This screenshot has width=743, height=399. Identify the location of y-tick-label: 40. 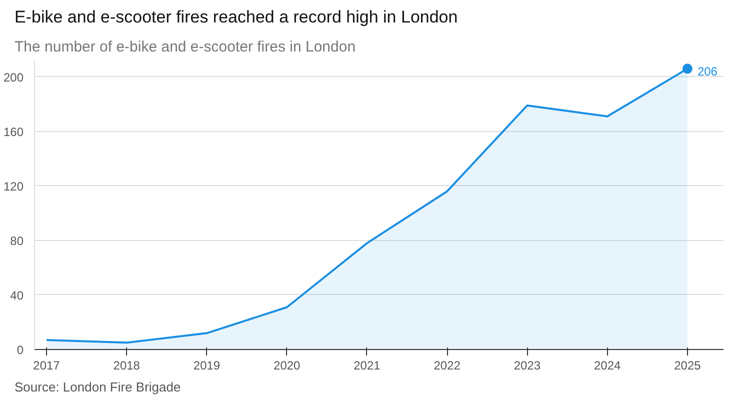
(17, 295).